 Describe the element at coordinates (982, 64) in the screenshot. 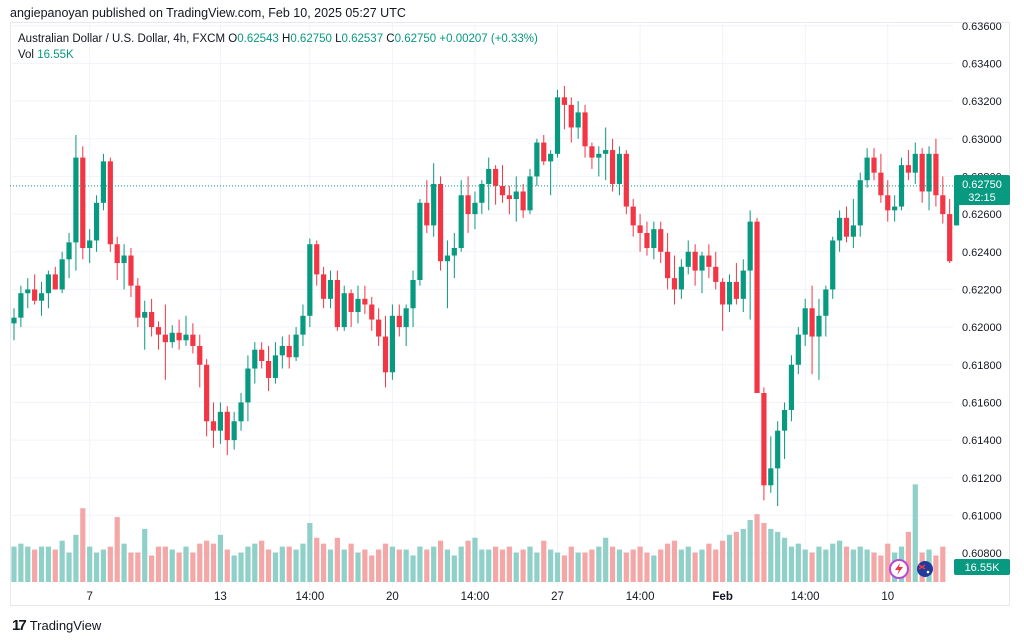

I see `price-tick-label: 0.63400` at that location.